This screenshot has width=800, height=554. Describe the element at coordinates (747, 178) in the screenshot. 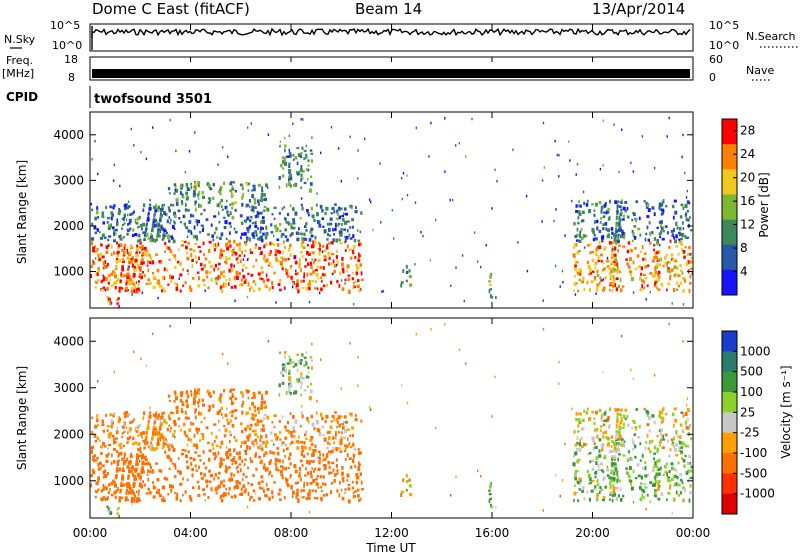

I see `power-colorbar-tick-label: 20` at that location.